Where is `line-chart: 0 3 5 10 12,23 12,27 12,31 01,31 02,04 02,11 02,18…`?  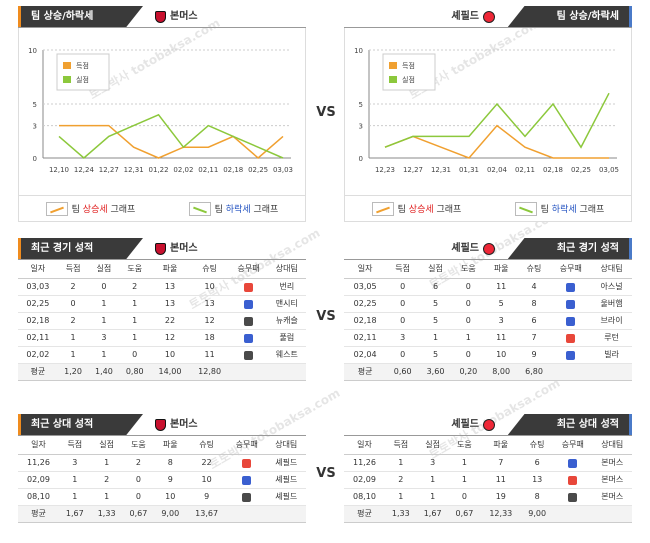
line-chart: 0 3 5 10 12,23 12,27 12,31 01,31 02,04 02,11 02,18… is located at coordinates (486, 110).